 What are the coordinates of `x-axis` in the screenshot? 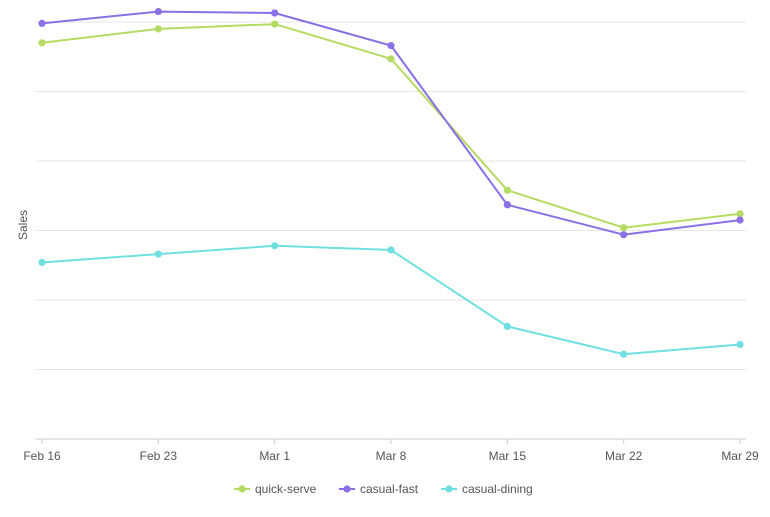 It's located at (391, 441).